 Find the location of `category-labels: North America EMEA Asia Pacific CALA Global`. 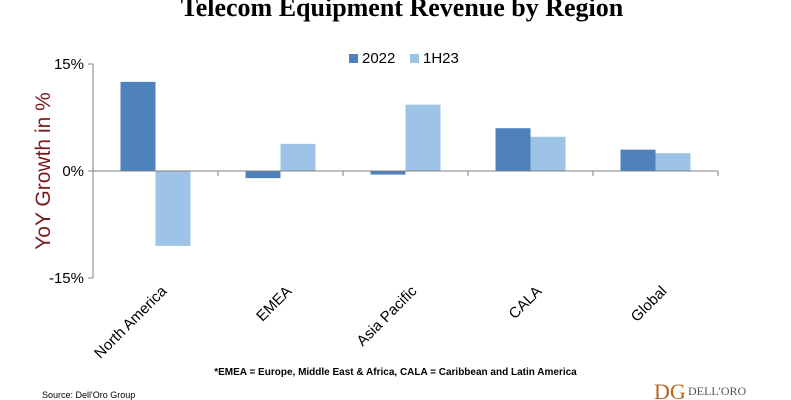

category-labels: North America EMEA Asia Pacific CALA Global is located at coordinates (380, 322).